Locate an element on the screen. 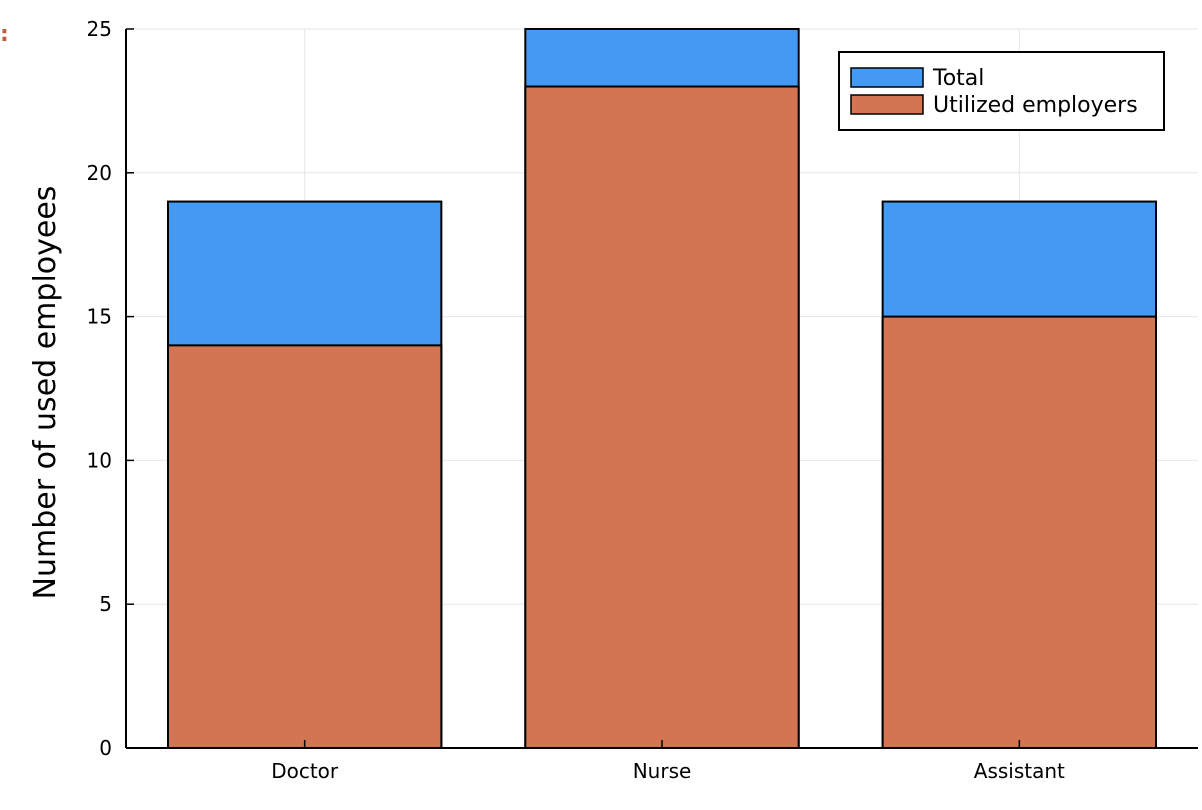 This screenshot has height=810, width=1202. y-tick-label: 25 is located at coordinates (99, 29).